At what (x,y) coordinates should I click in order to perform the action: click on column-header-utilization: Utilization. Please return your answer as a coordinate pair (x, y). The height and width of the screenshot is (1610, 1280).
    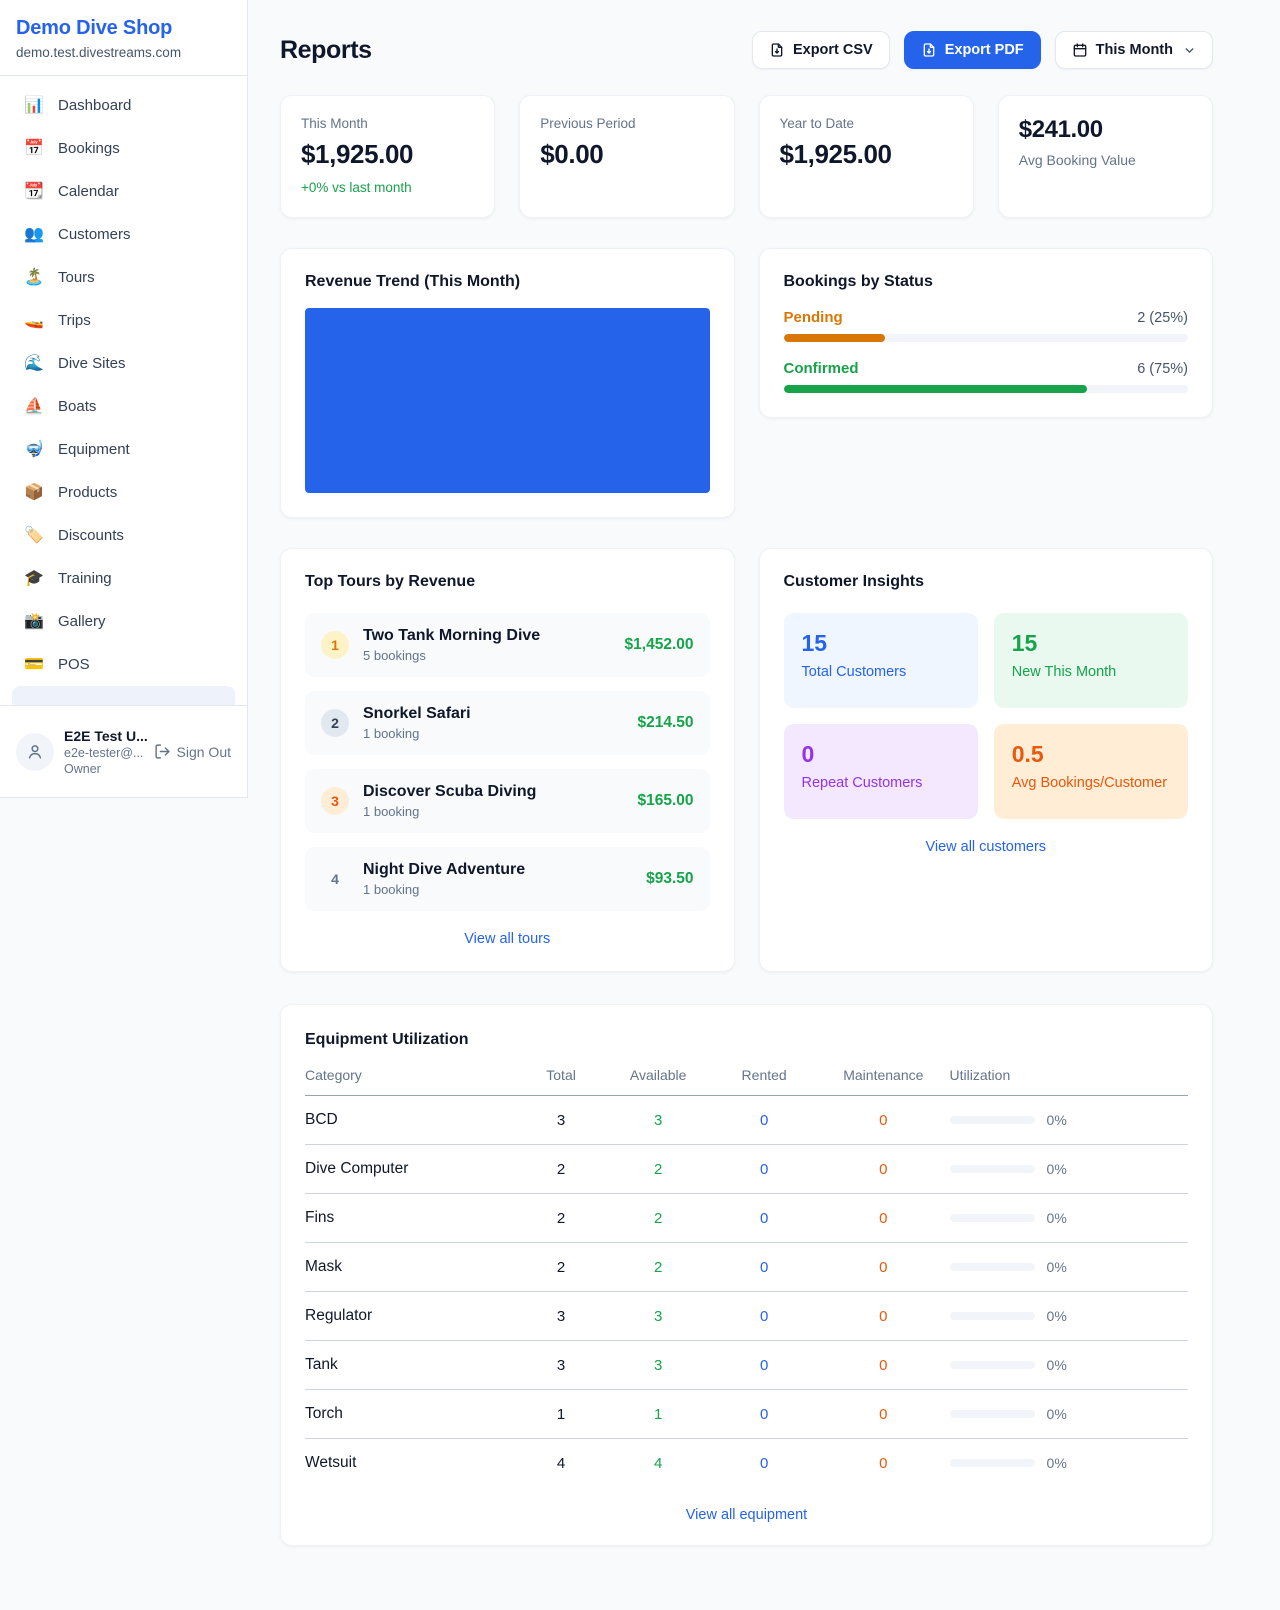
    Looking at the image, I should click on (1068, 1081).